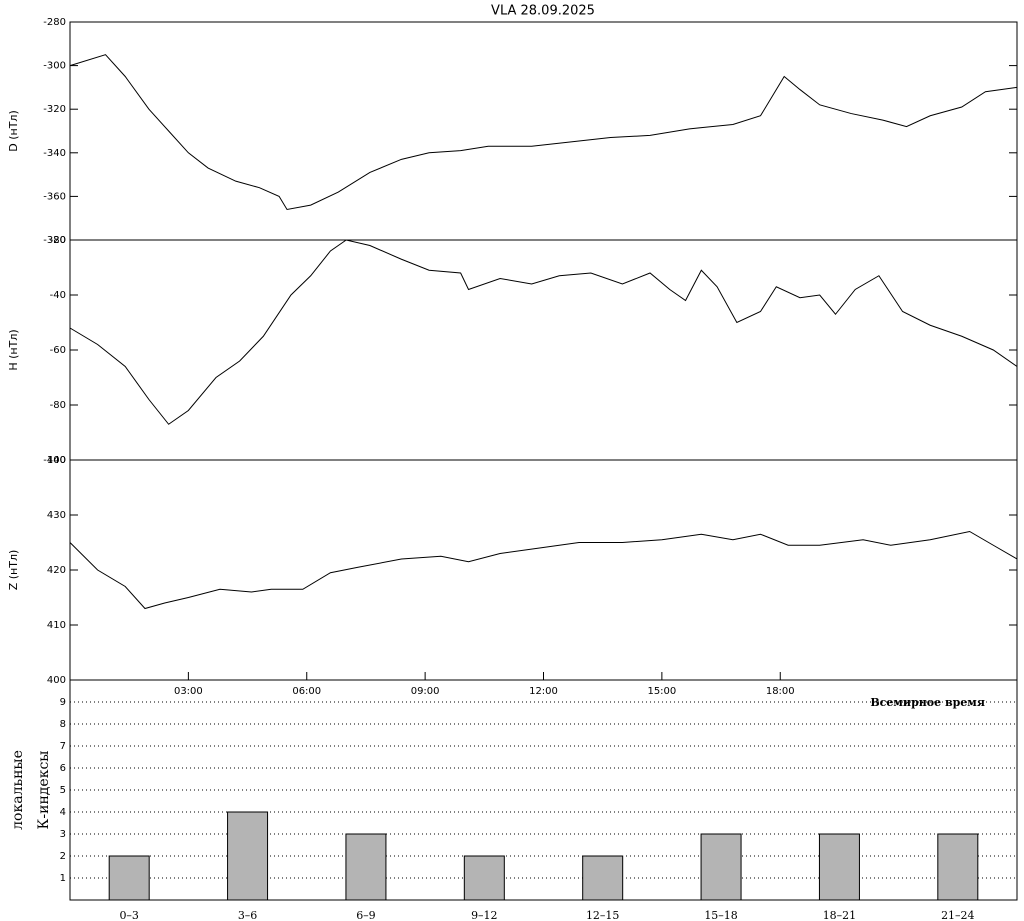 The height and width of the screenshot is (921, 1024). Describe the element at coordinates (63, 768) in the screenshot. I see `y-tick-label: 6` at that location.